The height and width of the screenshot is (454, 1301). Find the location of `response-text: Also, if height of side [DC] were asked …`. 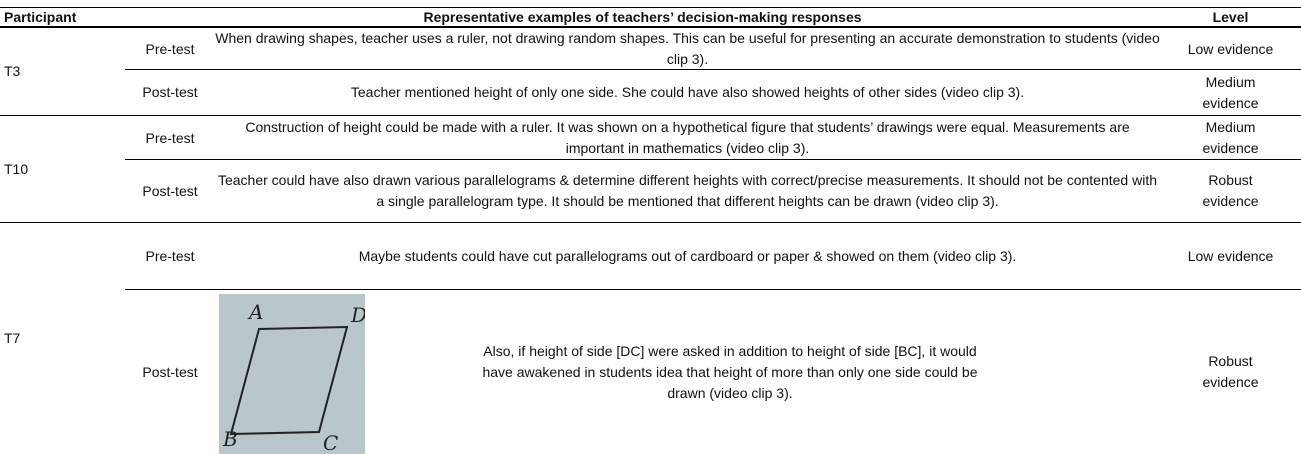

response-text: Also, if height of side [DC] were asked … is located at coordinates (730, 371).